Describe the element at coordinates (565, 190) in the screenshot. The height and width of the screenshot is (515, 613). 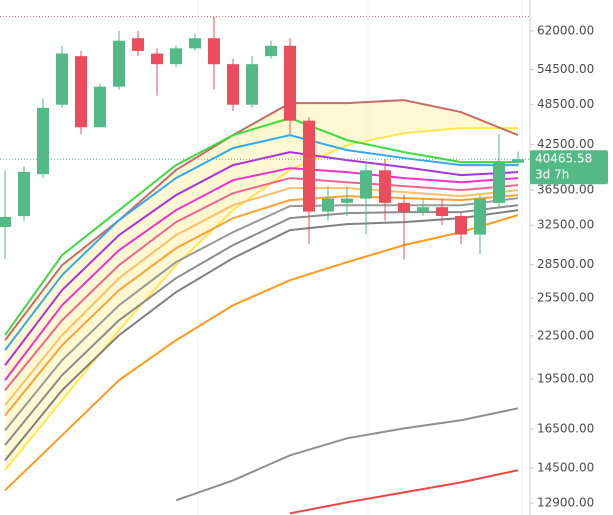
I see `y-tick-label: 36500.00` at that location.